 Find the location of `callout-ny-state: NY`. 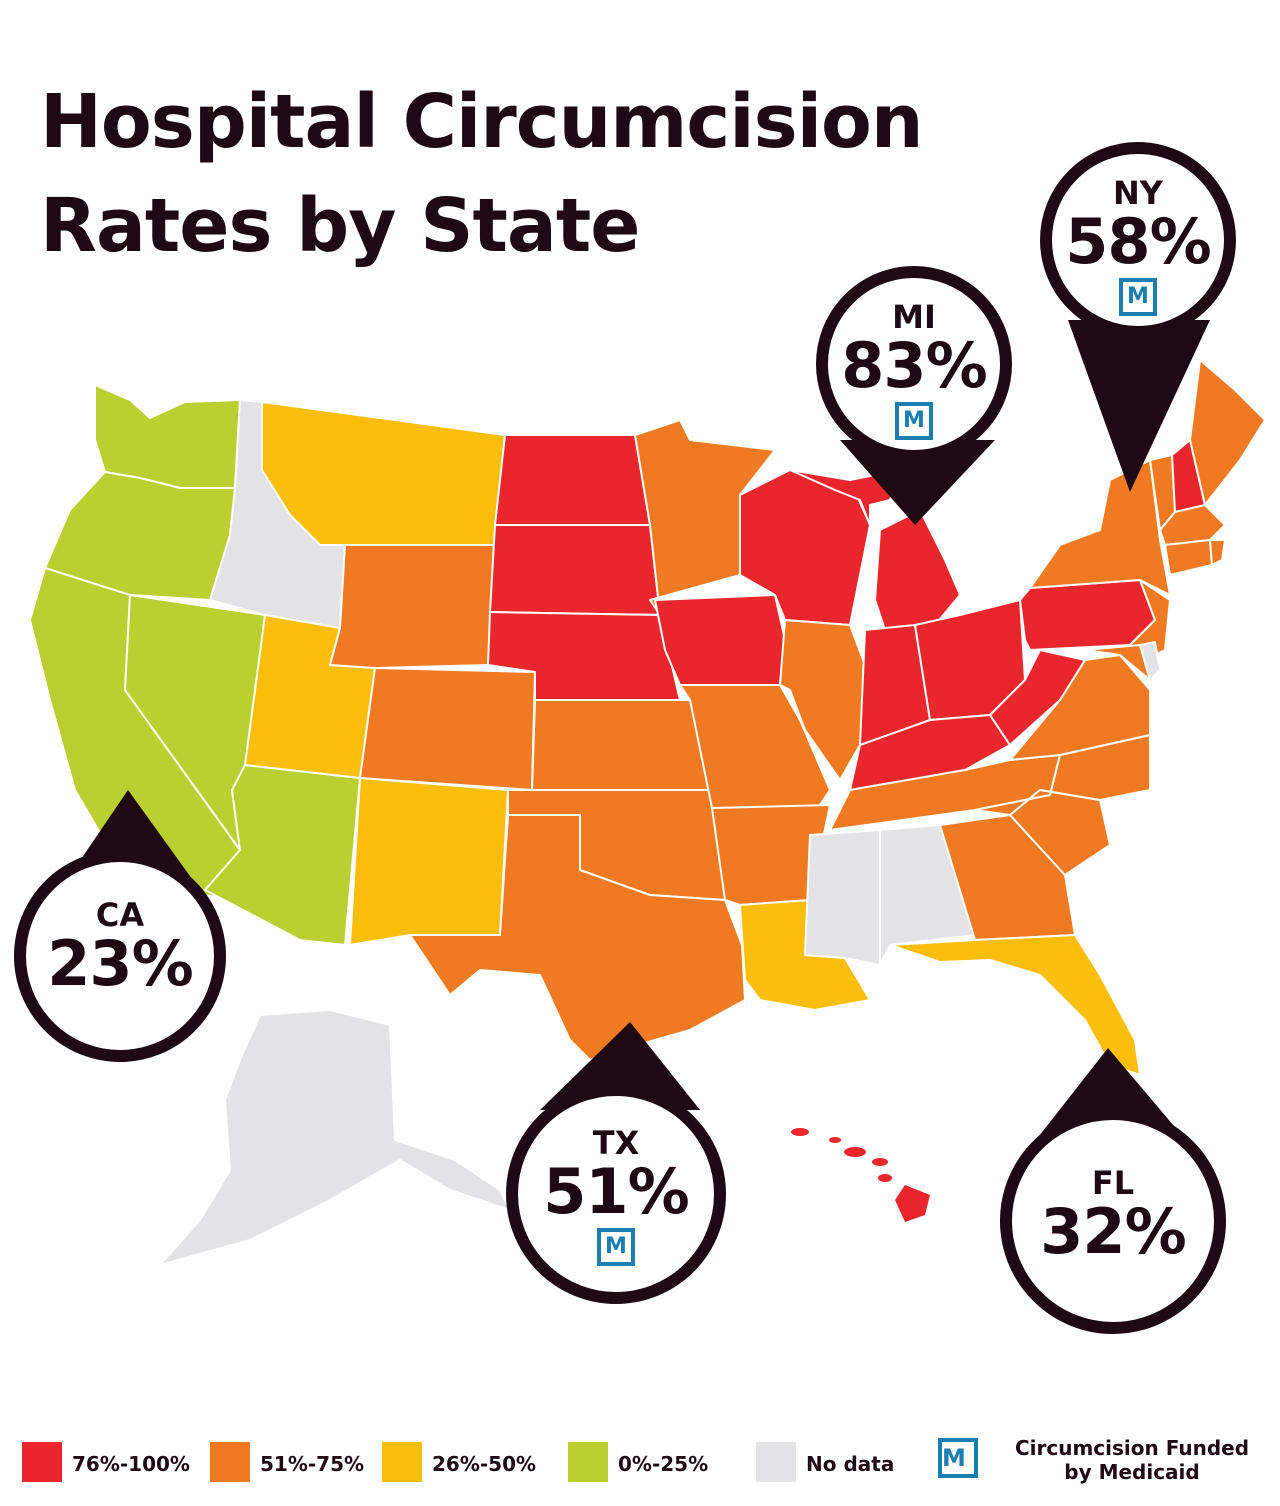

callout-ny-state: NY is located at coordinates (1138, 193).